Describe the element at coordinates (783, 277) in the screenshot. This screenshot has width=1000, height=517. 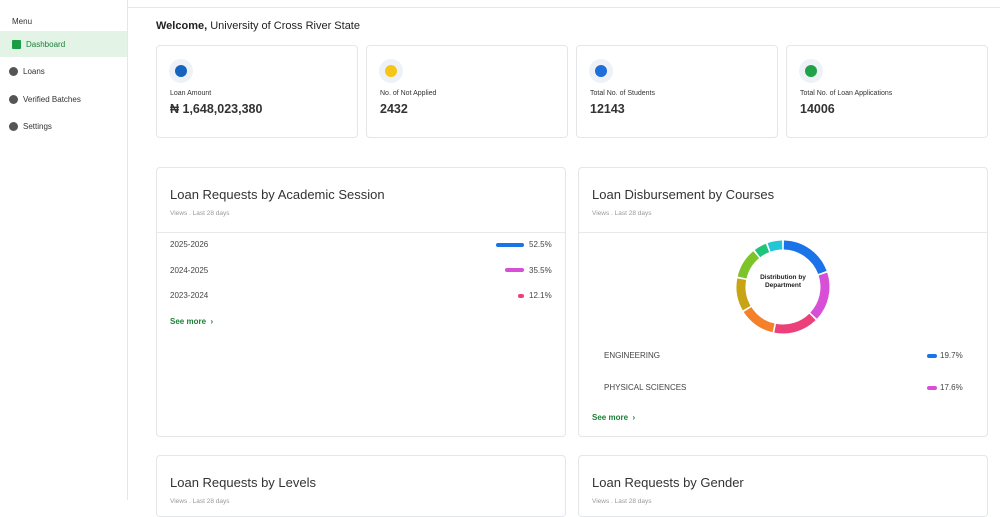
I see `center-label-line: Distribution by` at that location.